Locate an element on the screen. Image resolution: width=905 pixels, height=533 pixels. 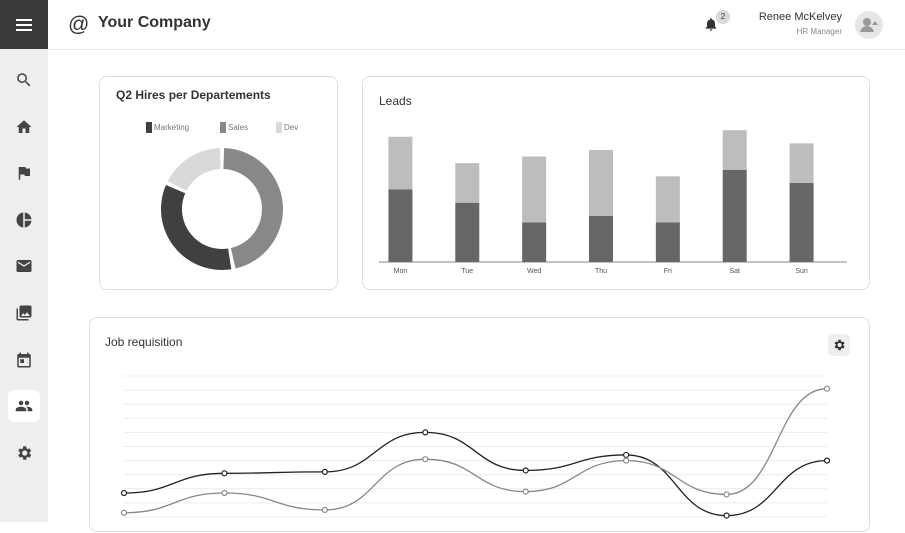
donut-slice-dev is located at coordinates (194, 169).